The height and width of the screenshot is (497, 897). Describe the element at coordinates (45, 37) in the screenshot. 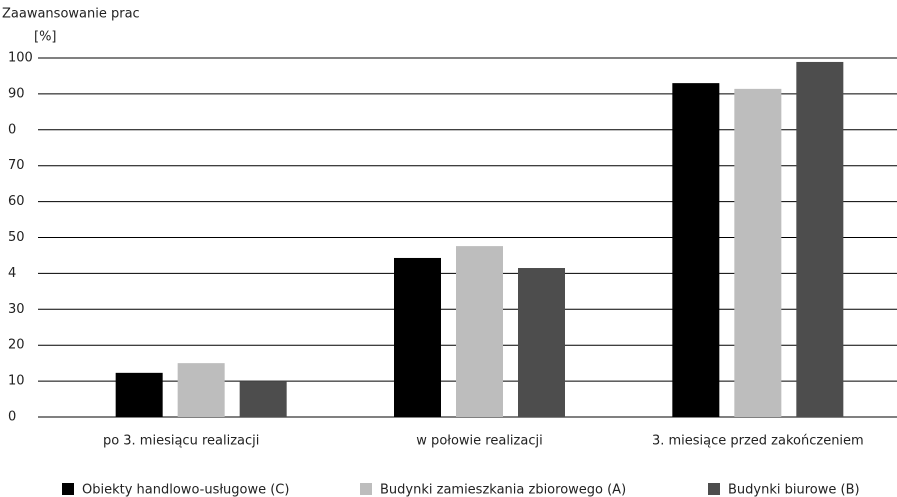

I see `y-axis-unit: [%]` at that location.